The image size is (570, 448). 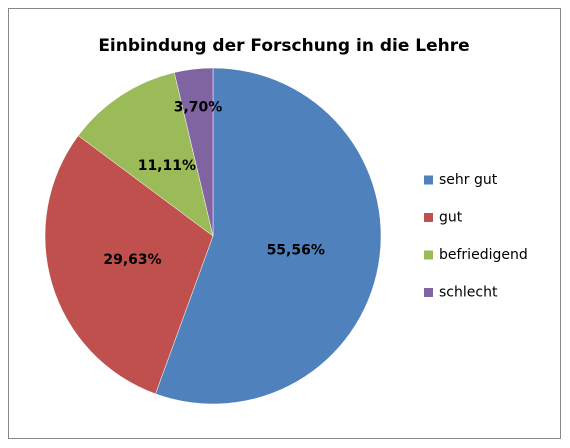 What do you see at coordinates (132, 260) in the screenshot?
I see `data-label: 29,63%` at bounding box center [132, 260].